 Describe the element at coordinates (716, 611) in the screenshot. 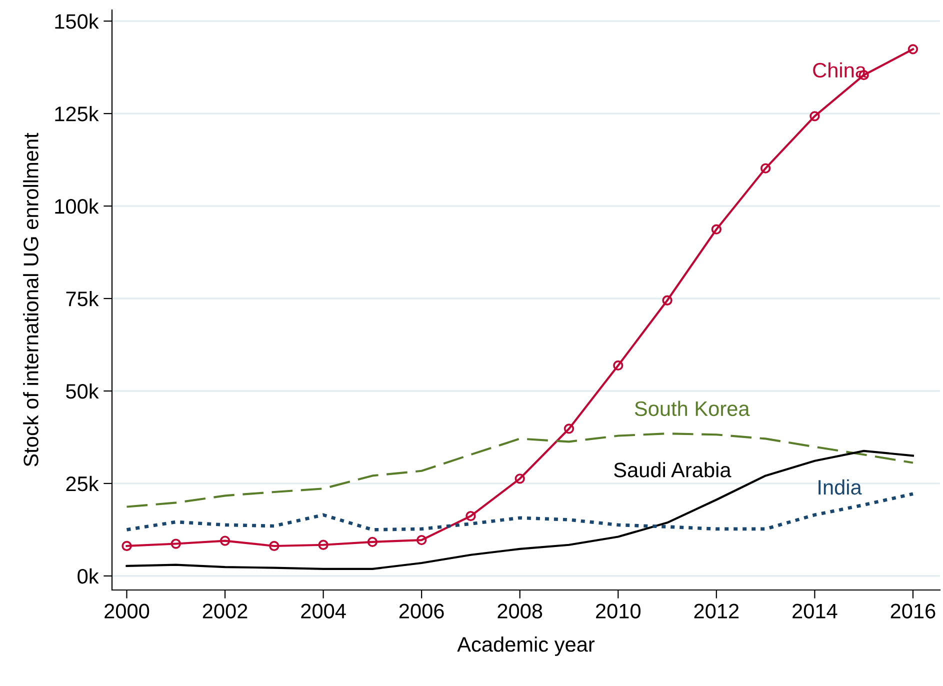

I see `x-tick-label: 2012` at that location.